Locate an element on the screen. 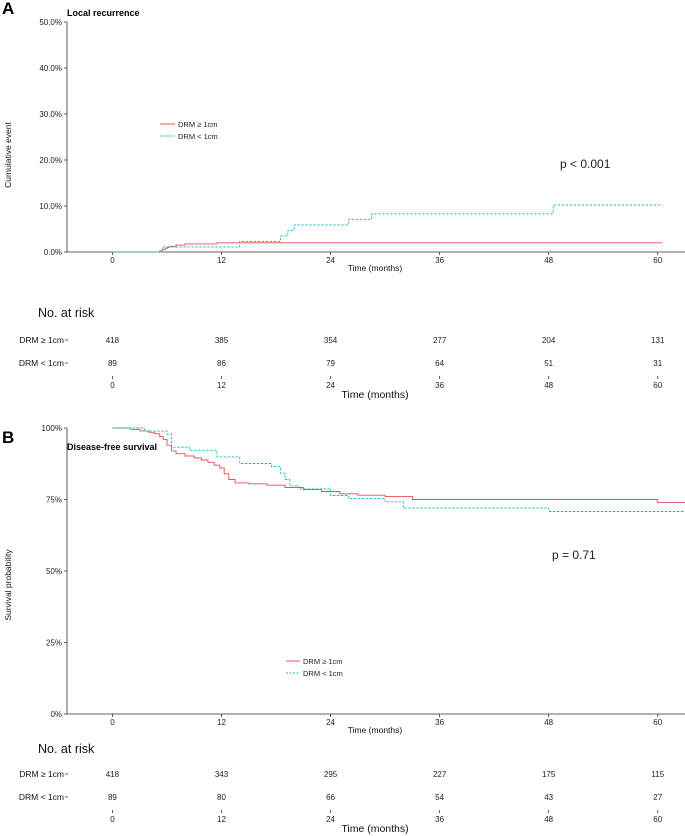 This screenshot has height=836, width=685. y-tick-label: 40.0% is located at coordinates (50, 68).